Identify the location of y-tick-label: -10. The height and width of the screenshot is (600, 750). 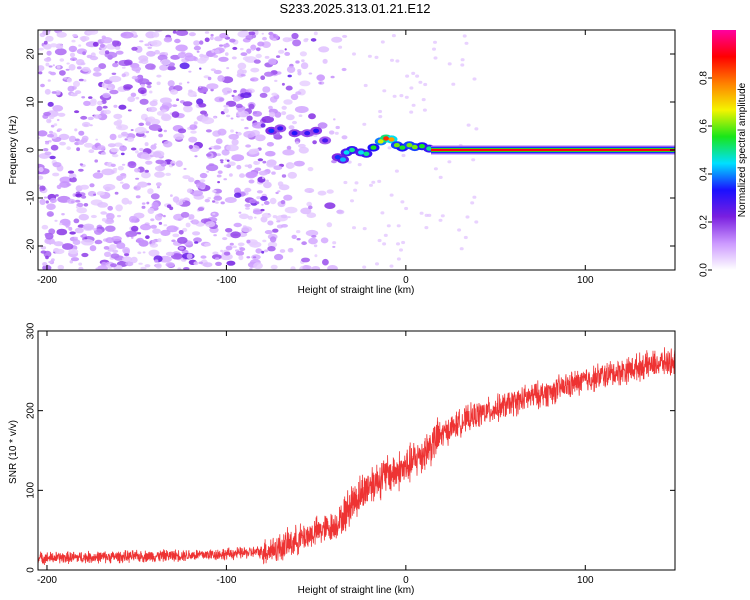
(31, 197).